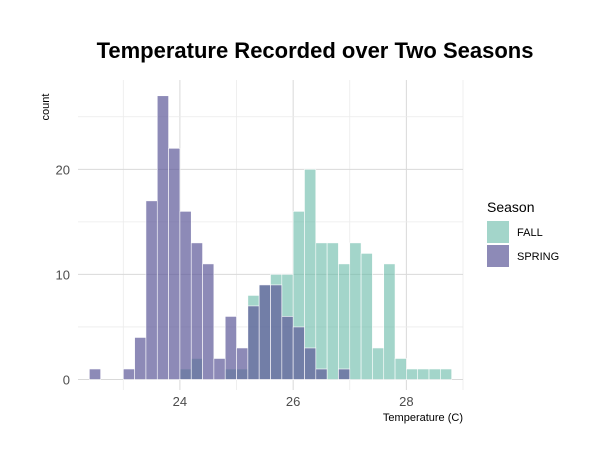 This screenshot has height=468, width=612. Describe the element at coordinates (293, 401) in the screenshot. I see `x-tick-label: 26` at that location.